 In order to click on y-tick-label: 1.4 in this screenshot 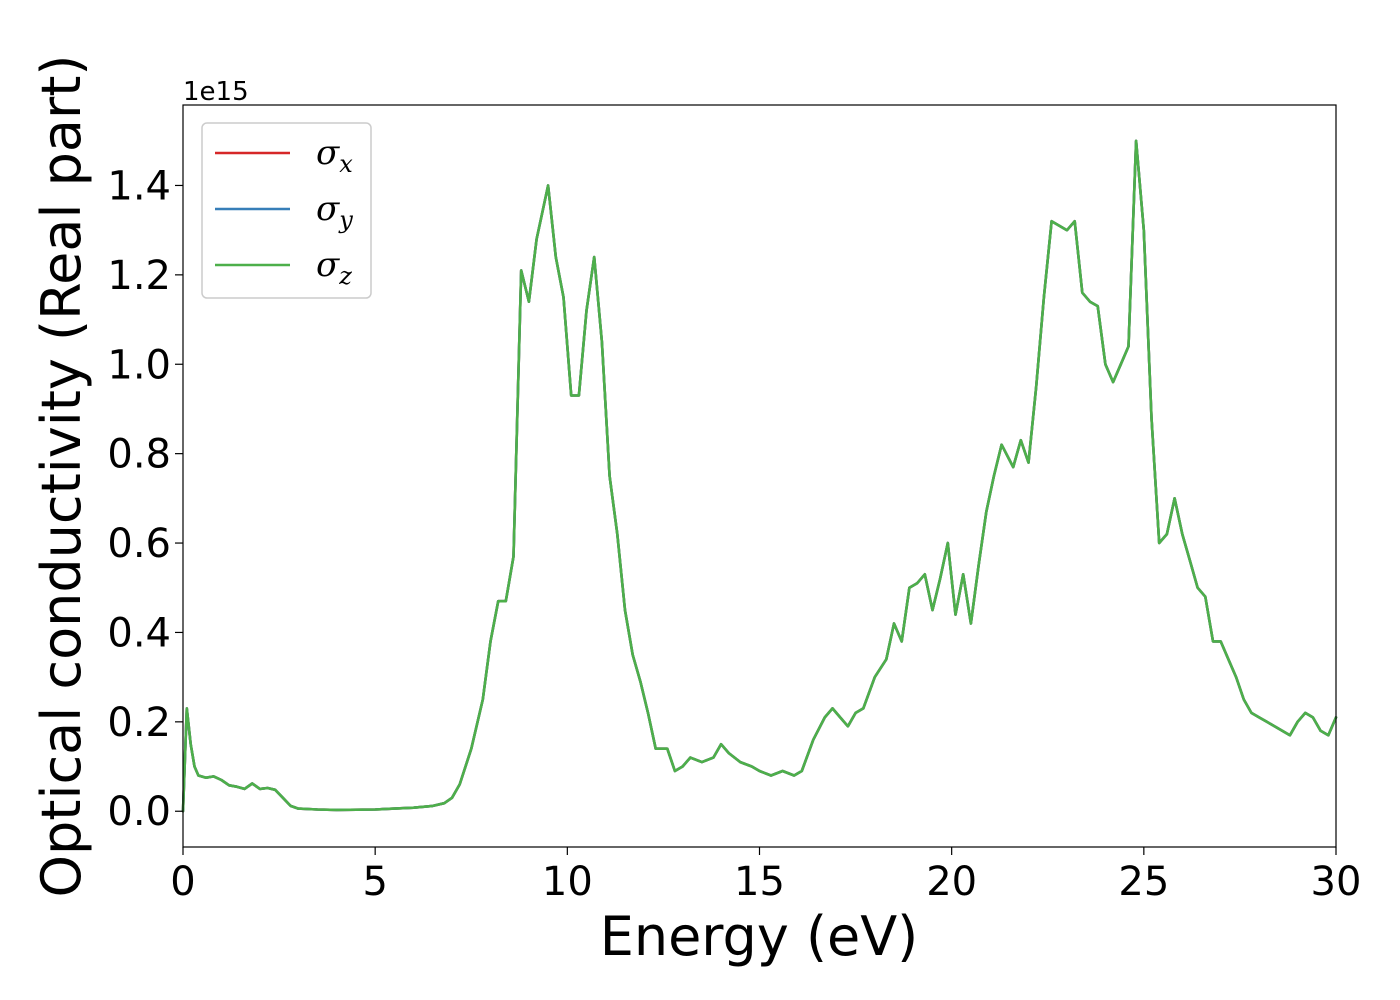, I will do `click(139, 186)`.